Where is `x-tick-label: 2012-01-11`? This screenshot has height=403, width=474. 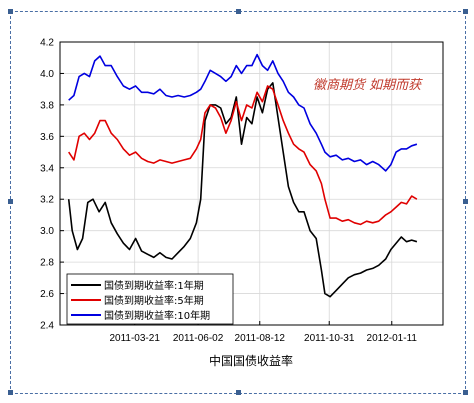
x-tick-label: 2012-01-11 is located at coordinates (392, 338).